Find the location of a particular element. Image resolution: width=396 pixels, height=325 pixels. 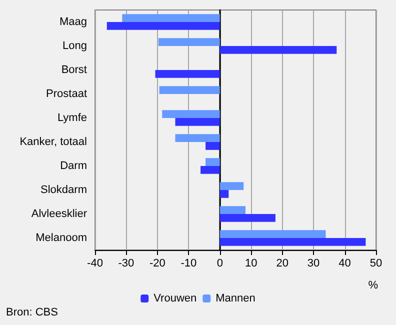

x-axis-title: % is located at coordinates (373, 286).